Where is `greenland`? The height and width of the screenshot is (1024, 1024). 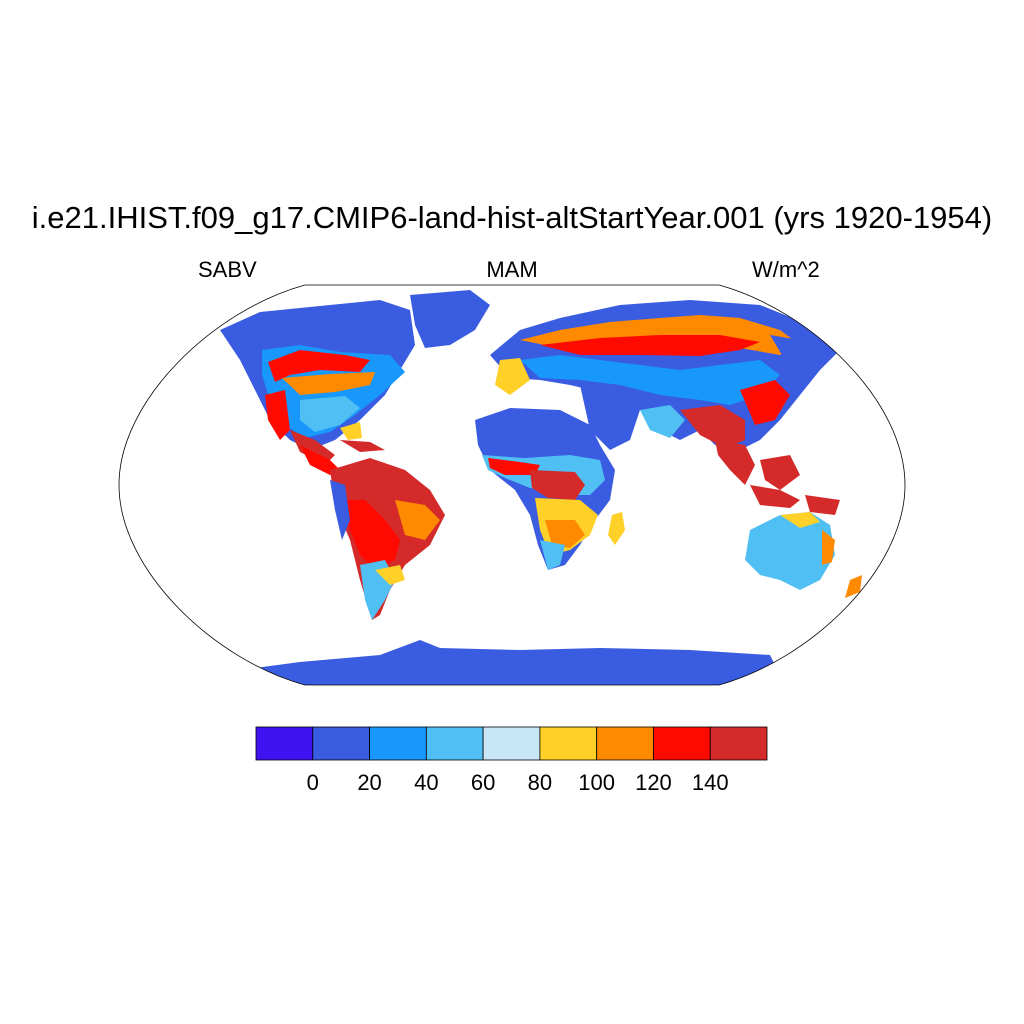
greenland is located at coordinates (450, 319).